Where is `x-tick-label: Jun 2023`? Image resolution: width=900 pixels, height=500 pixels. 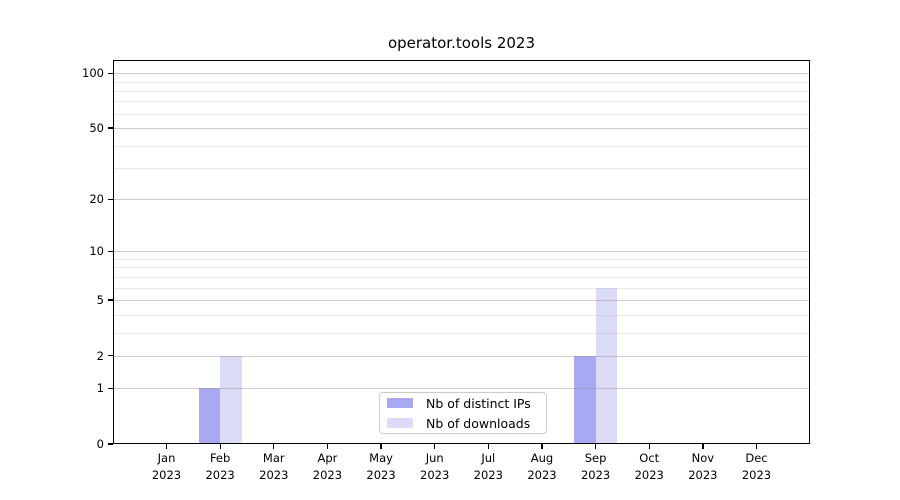 x-tick-label: Jun 2023 is located at coordinates (435, 466).